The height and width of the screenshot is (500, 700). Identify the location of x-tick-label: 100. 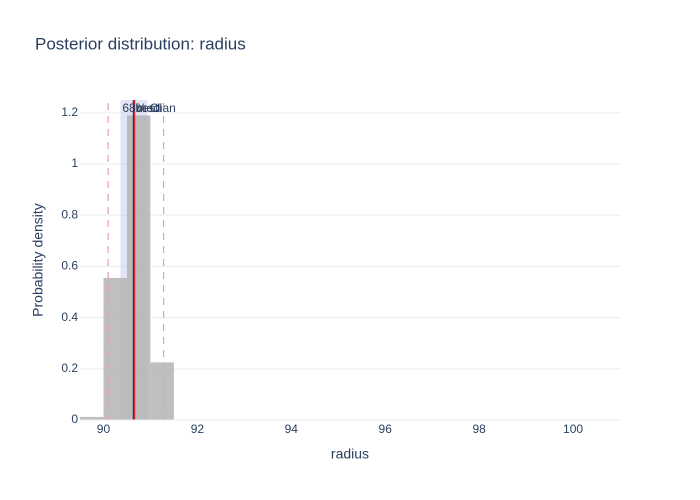
(573, 429).